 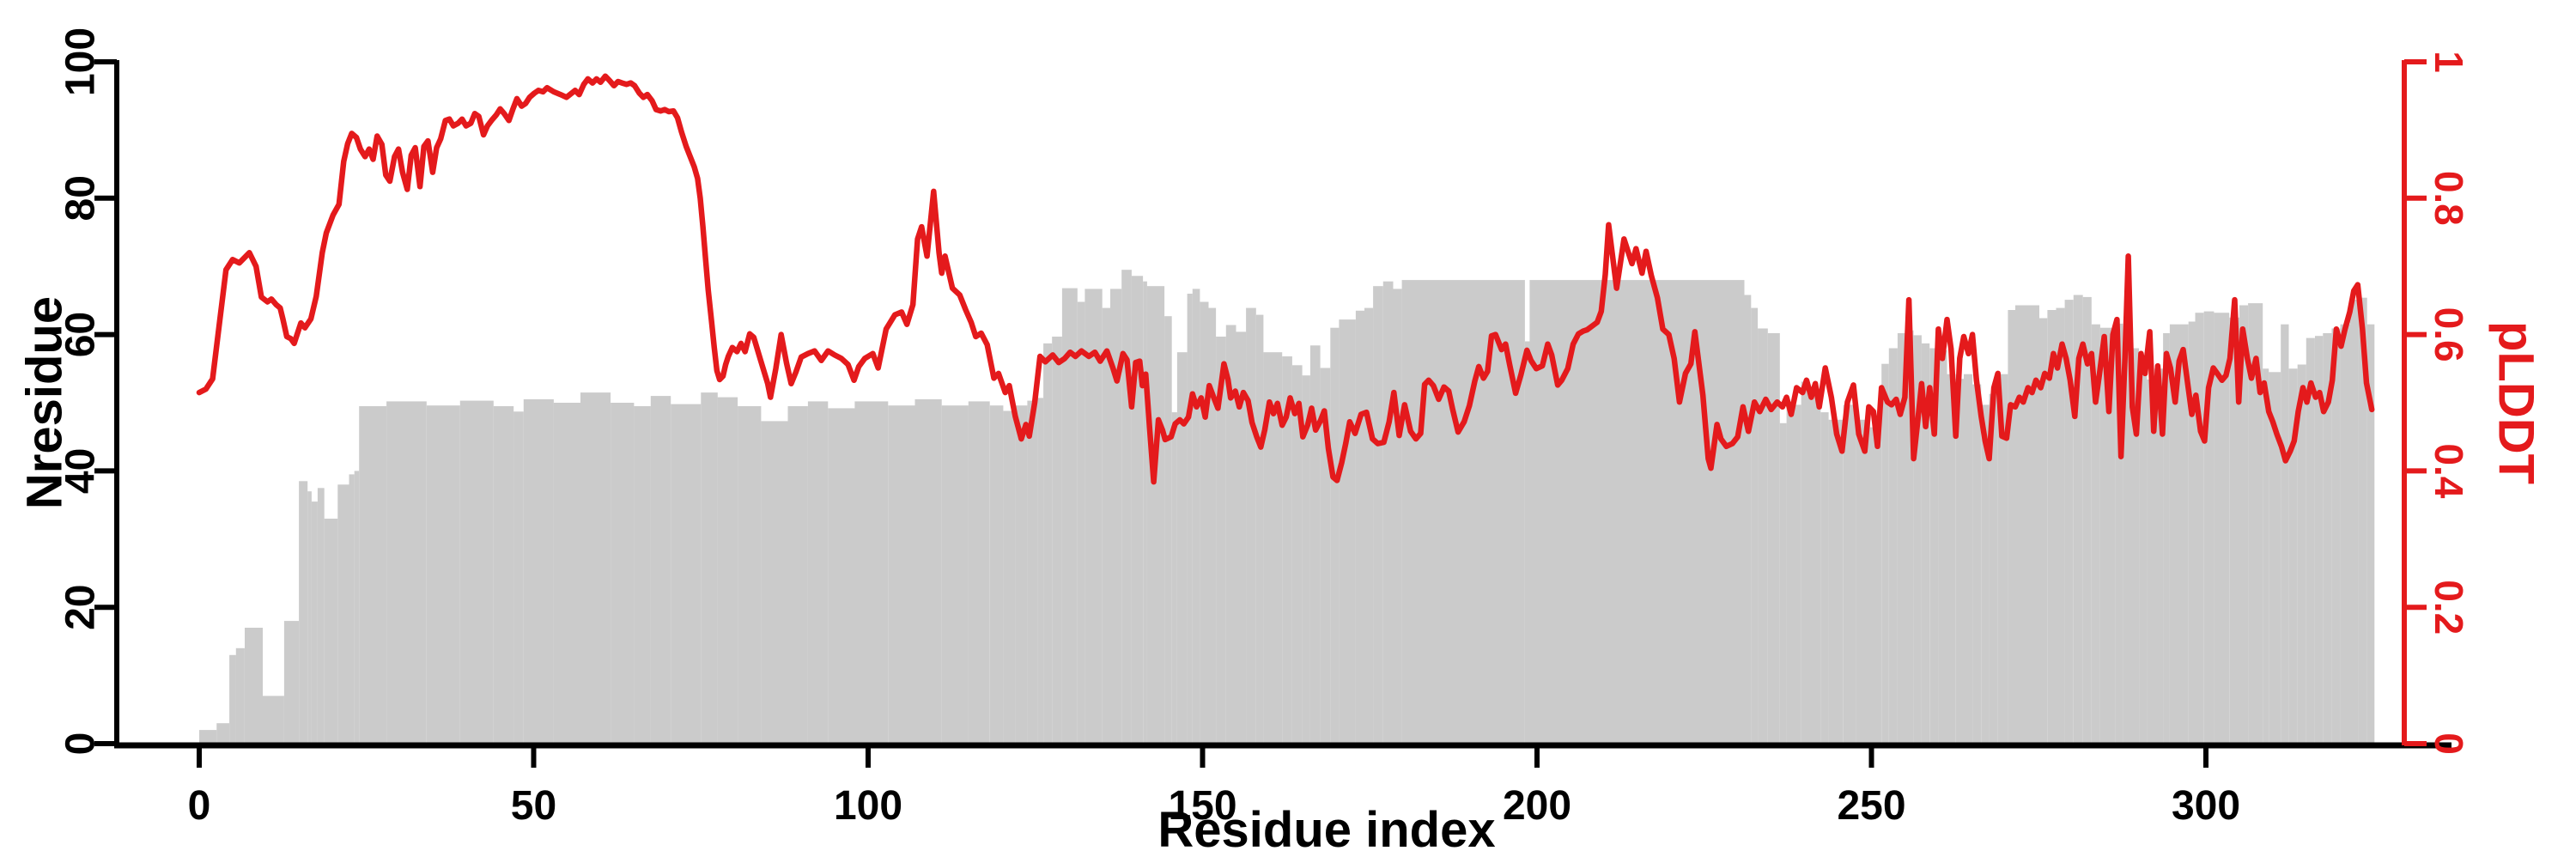 What do you see at coordinates (533, 806) in the screenshot?
I see `x-tick-label: 50` at bounding box center [533, 806].